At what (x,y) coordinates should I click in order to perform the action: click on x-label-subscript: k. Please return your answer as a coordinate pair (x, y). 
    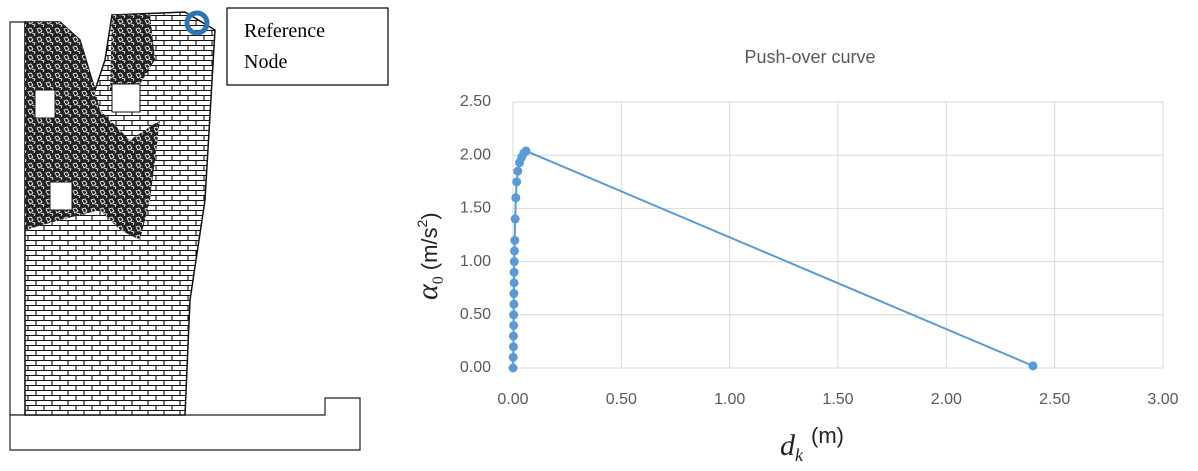
    Looking at the image, I should click on (799, 455).